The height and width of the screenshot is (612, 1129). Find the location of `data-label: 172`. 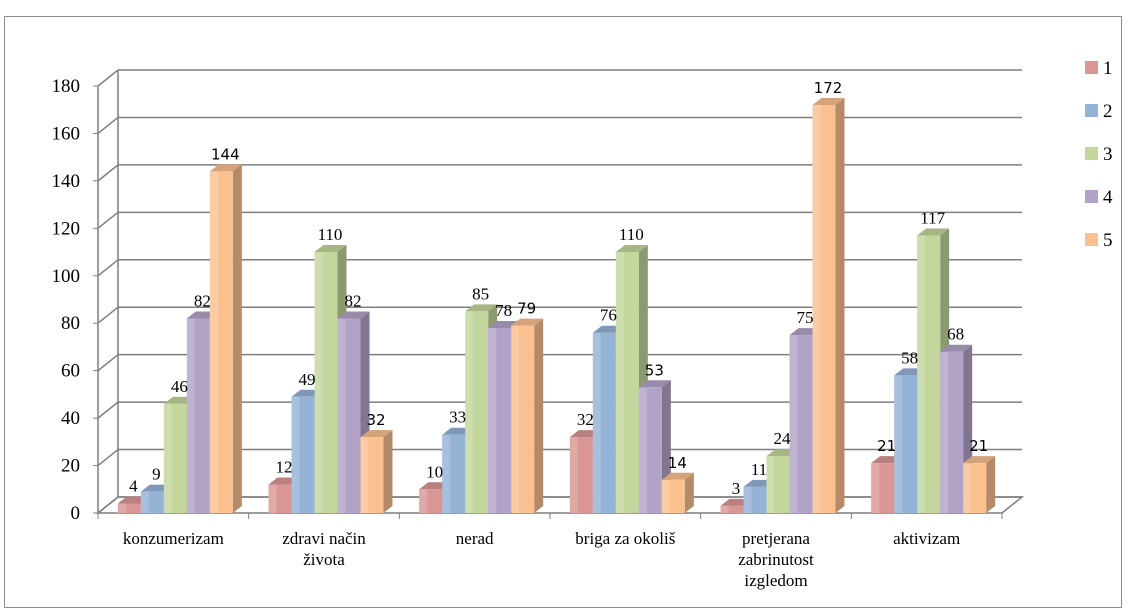

data-label: 172 is located at coordinates (828, 88).